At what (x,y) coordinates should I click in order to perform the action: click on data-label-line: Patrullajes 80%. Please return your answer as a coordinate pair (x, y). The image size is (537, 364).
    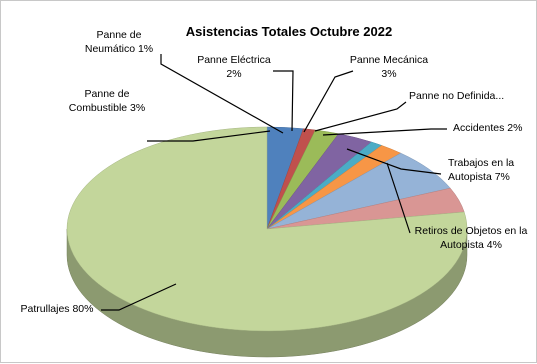
    Looking at the image, I should click on (57, 309).